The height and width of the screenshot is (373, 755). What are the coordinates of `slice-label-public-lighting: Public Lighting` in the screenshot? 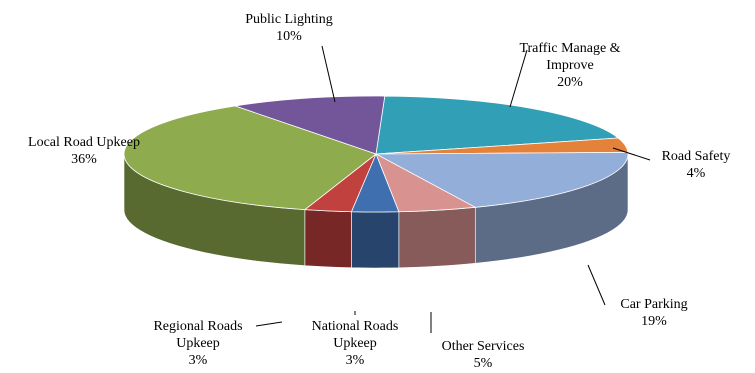 It's located at (289, 19).